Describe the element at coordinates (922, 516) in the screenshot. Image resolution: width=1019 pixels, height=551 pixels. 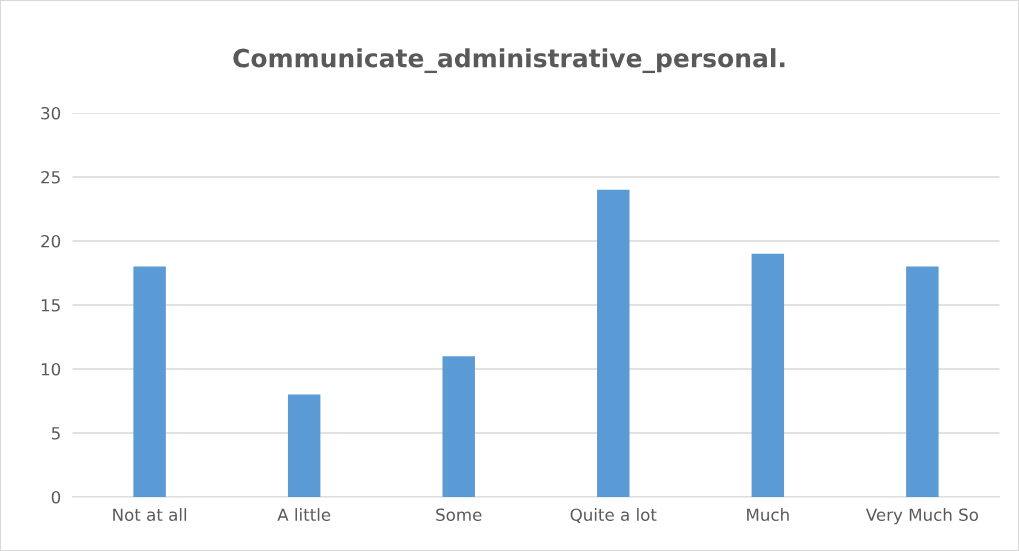
I see `x-tick-label: Very Much So` at that location.